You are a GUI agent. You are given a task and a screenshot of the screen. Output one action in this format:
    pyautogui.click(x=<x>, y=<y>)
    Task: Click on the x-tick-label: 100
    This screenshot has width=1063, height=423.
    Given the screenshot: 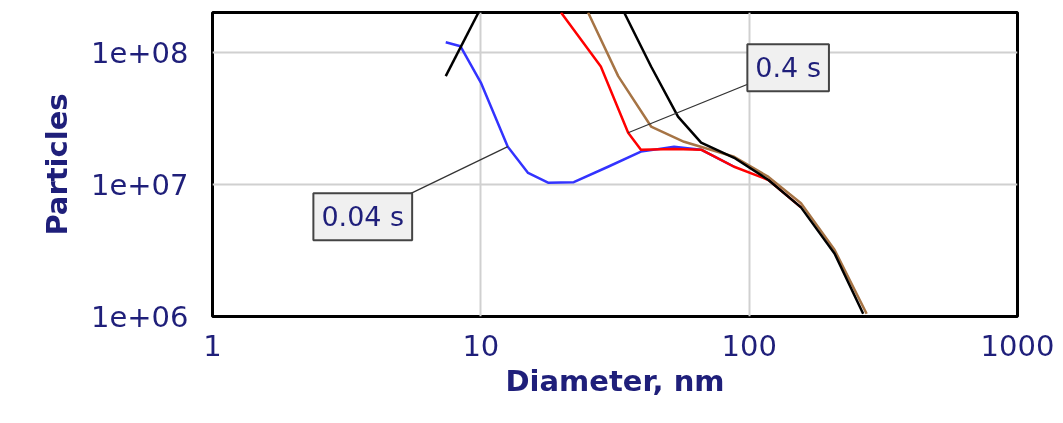 What is the action you would take?
    pyautogui.click(x=749, y=345)
    